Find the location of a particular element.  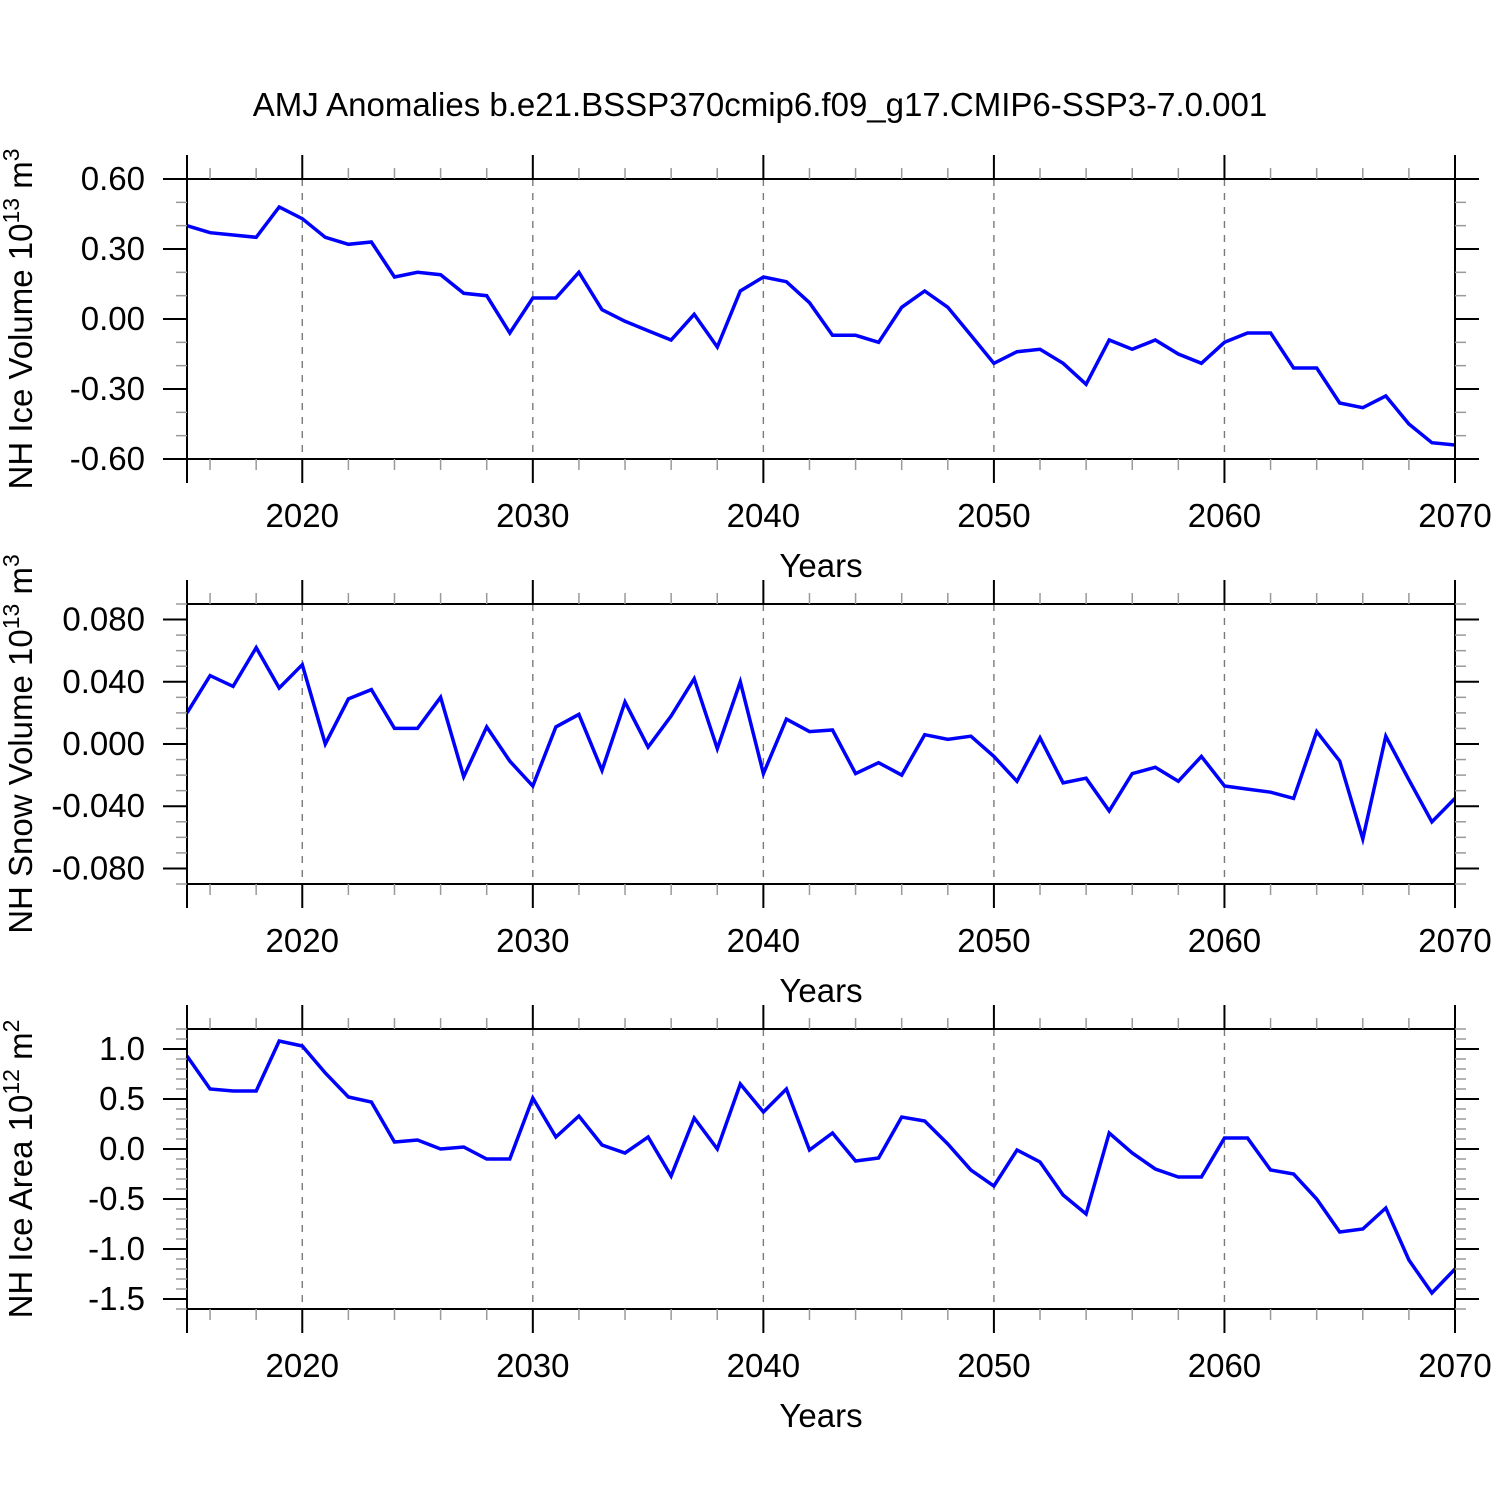

y-axis-title: NH Ice Volume 1013 m3 is located at coordinates (19, 318).